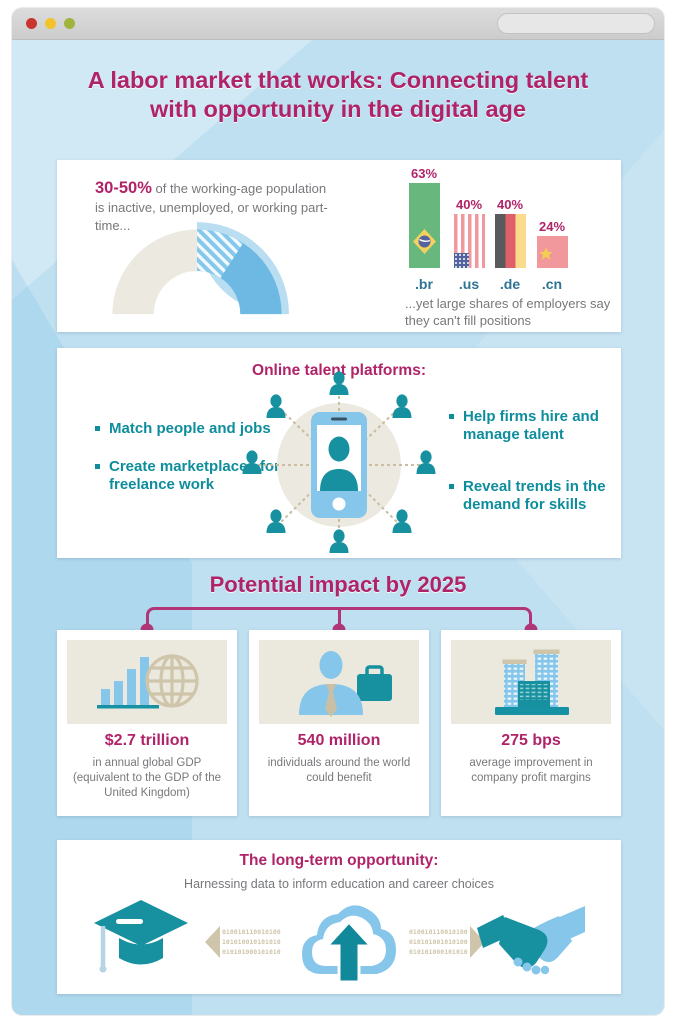 The height and width of the screenshot is (1023, 676). I want to click on bar-china-flag, so click(552, 252).